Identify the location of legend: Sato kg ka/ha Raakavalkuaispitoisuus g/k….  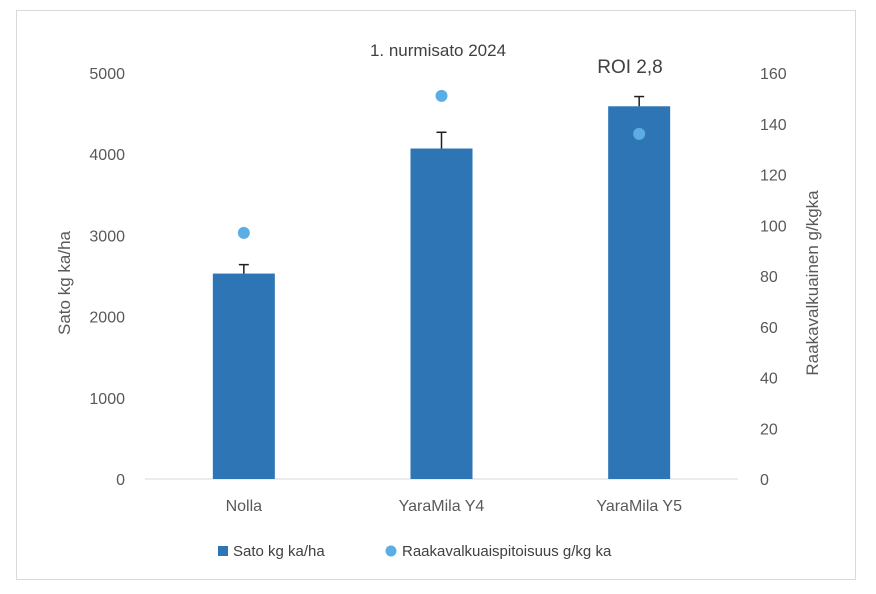
(415, 551).